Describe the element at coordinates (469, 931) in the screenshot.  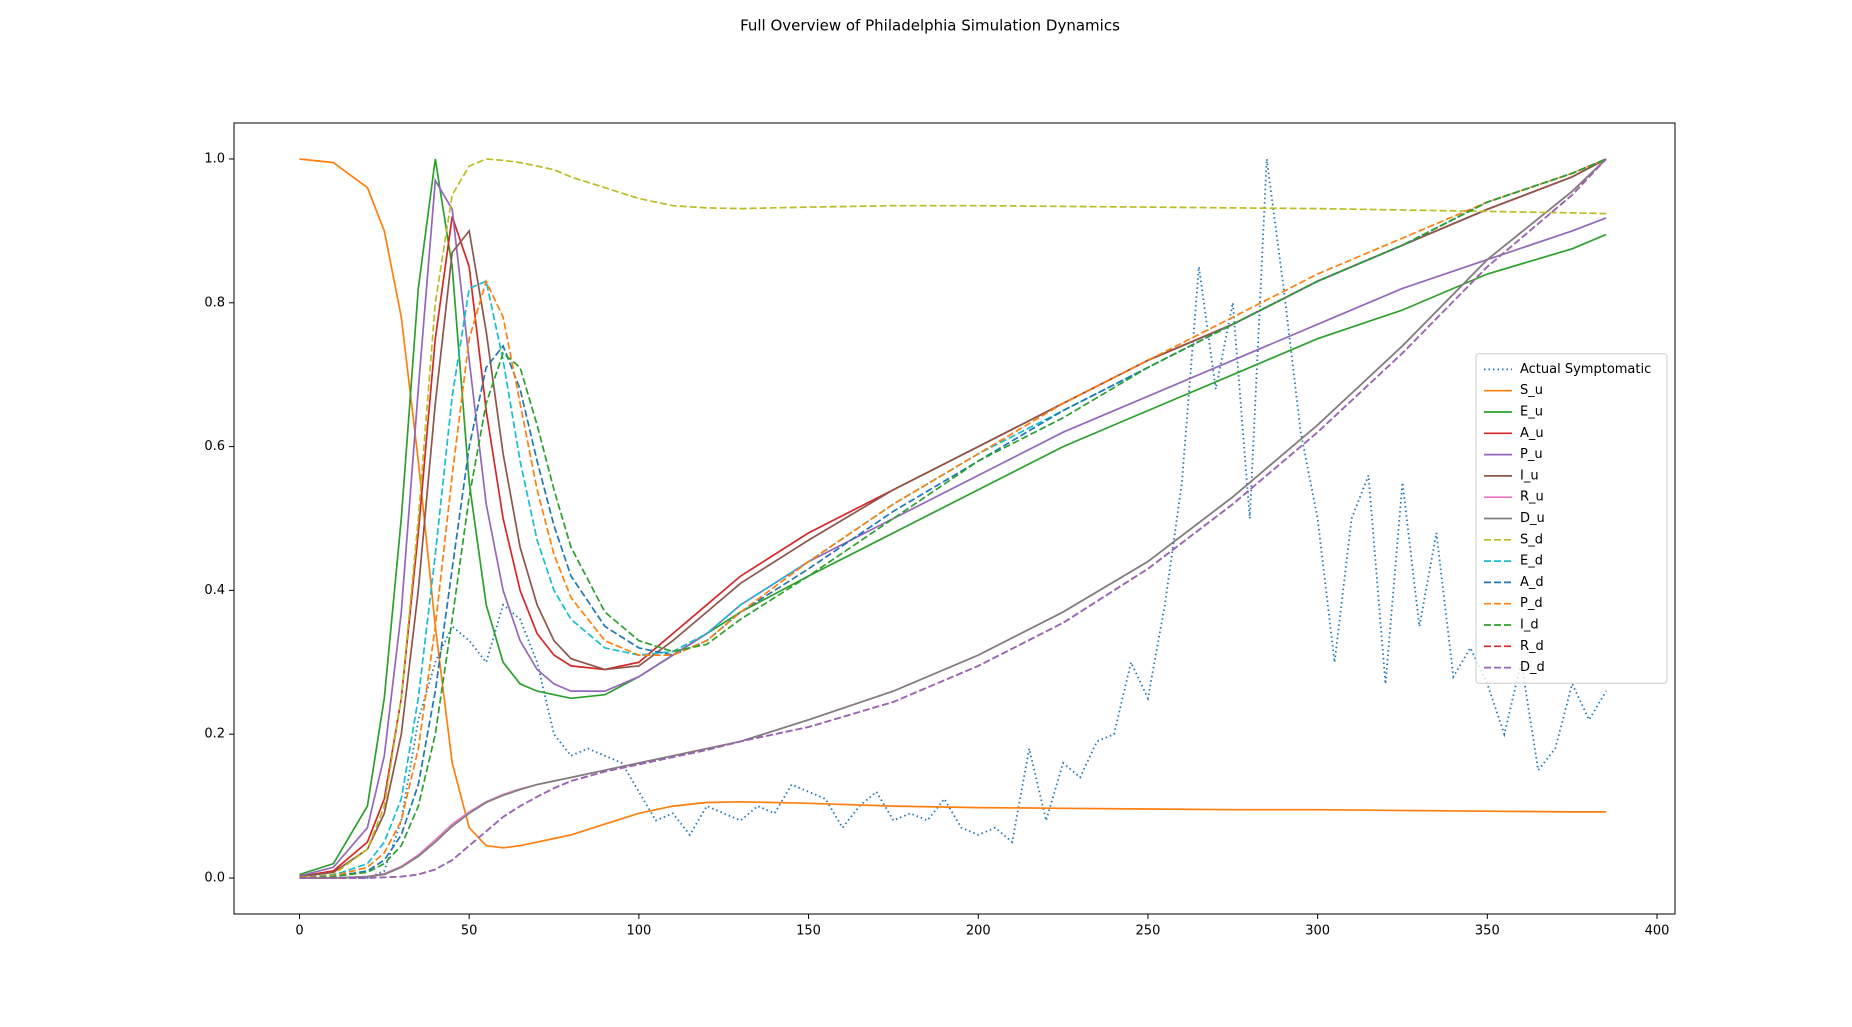
I see `x-tick-label: 50` at that location.